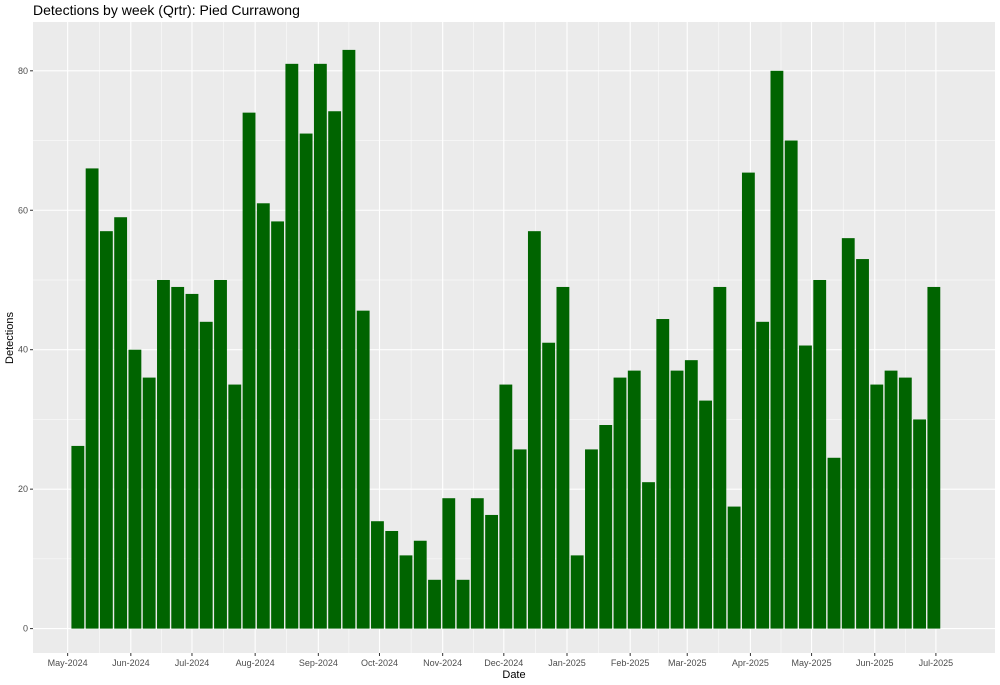  What do you see at coordinates (318, 663) in the screenshot?
I see `x-tick-label: Sep-2024` at bounding box center [318, 663].